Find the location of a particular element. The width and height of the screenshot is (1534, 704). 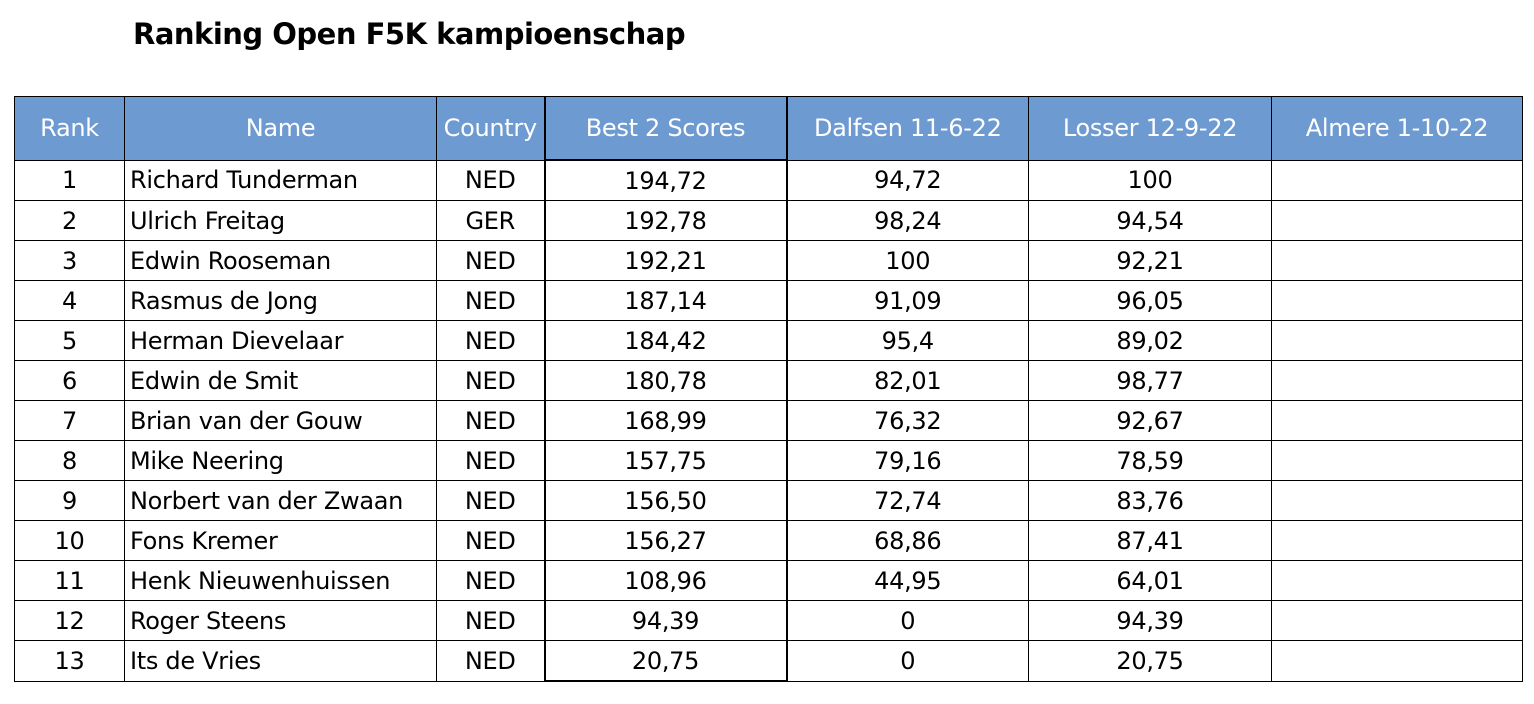

rank-cell: 11 is located at coordinates (69, 580).